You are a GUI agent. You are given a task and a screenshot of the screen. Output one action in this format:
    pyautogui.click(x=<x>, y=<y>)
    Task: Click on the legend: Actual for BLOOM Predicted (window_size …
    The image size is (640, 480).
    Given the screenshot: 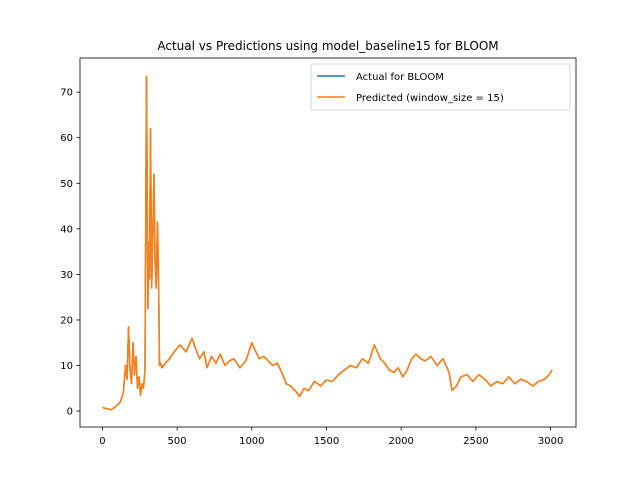 What is the action you would take?
    pyautogui.click(x=440, y=87)
    